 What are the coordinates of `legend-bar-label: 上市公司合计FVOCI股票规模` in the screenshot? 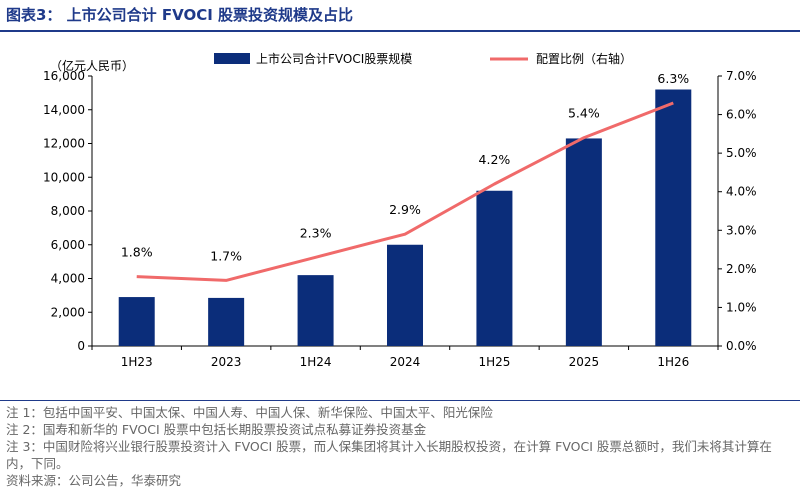 It's located at (334, 58).